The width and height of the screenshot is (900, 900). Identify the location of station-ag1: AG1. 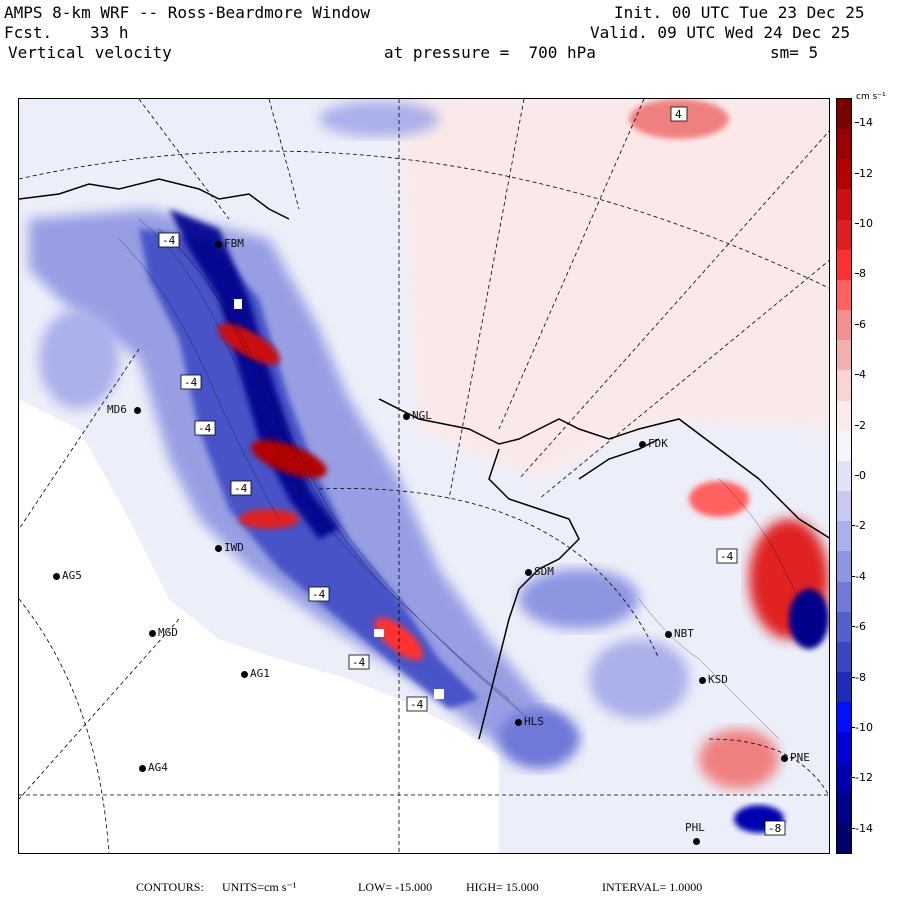
(255, 673).